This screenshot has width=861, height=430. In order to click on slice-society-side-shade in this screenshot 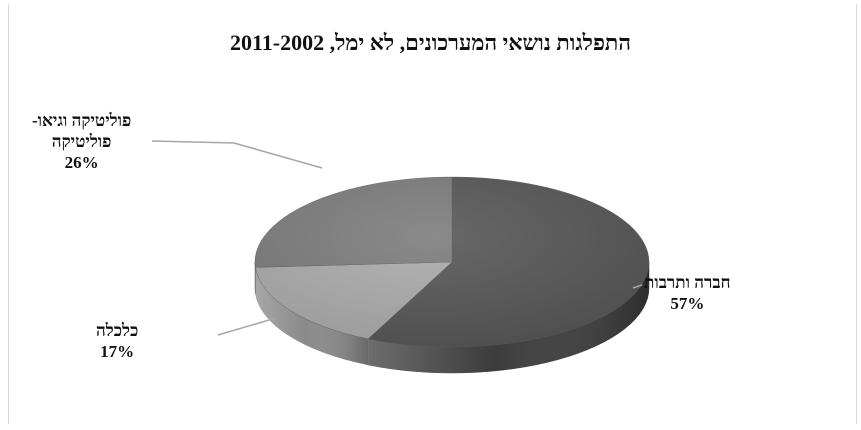, I will do `click(508, 318)`.